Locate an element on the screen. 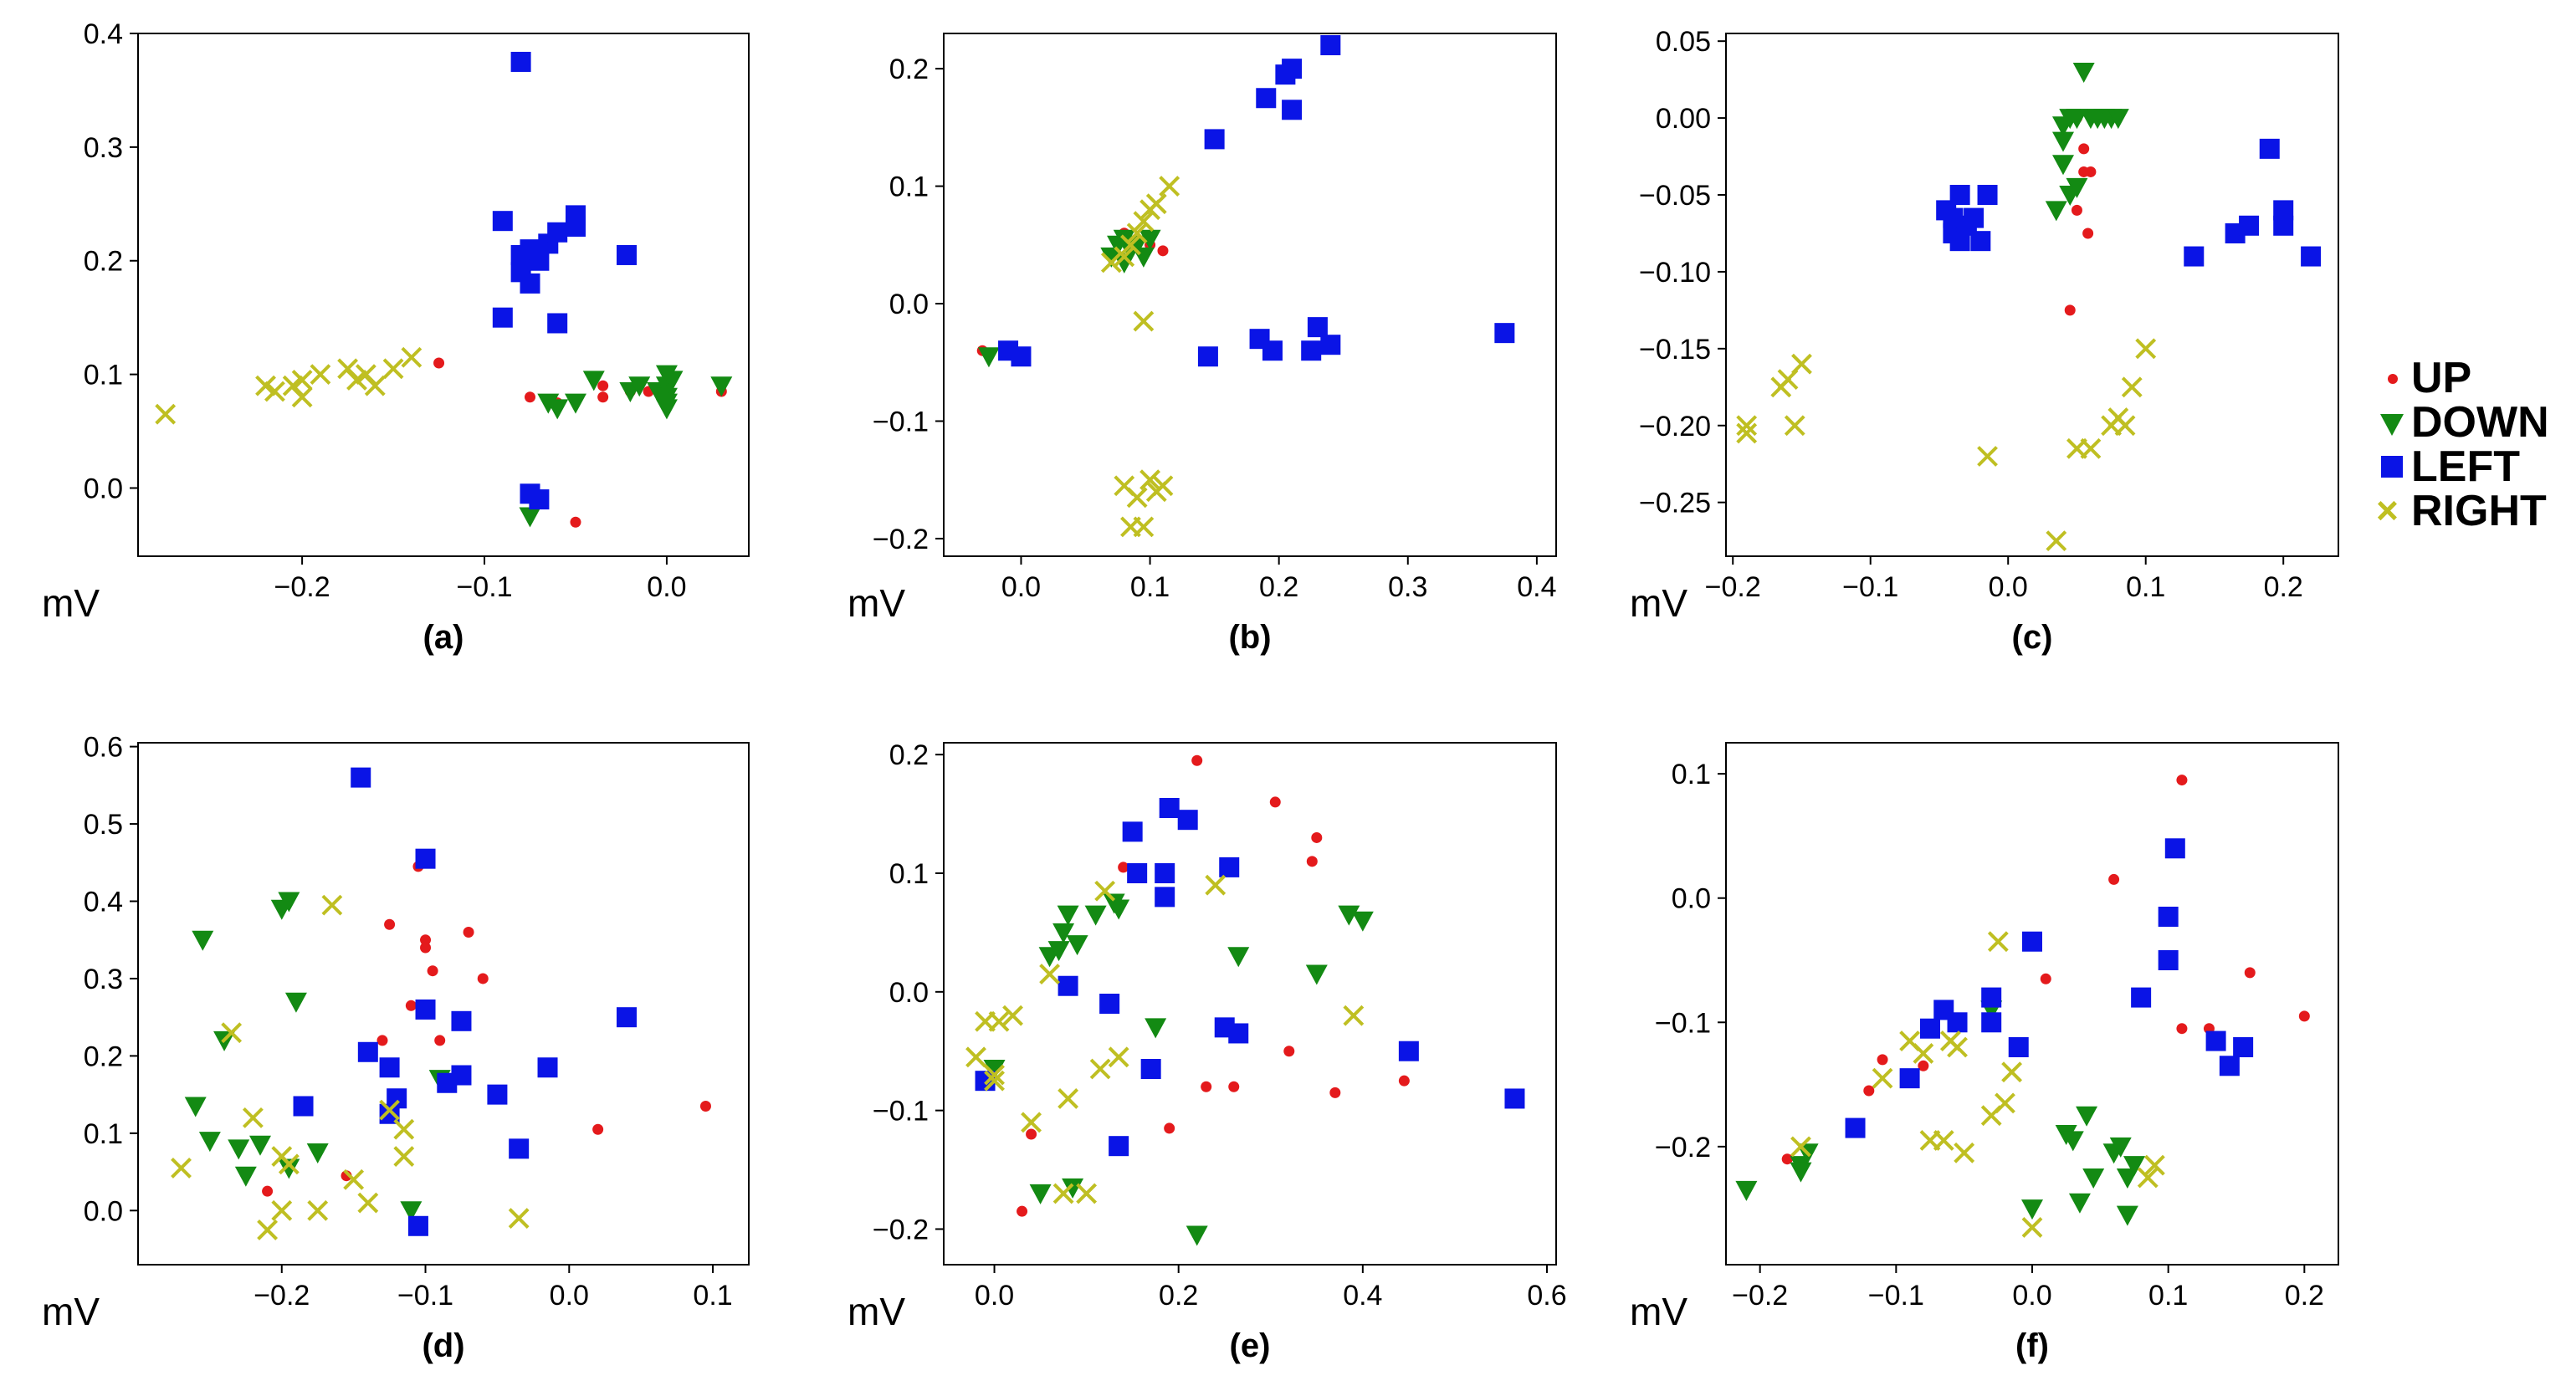 The image size is (2576, 1396). y-tick-label: 0.0 is located at coordinates (909, 304).